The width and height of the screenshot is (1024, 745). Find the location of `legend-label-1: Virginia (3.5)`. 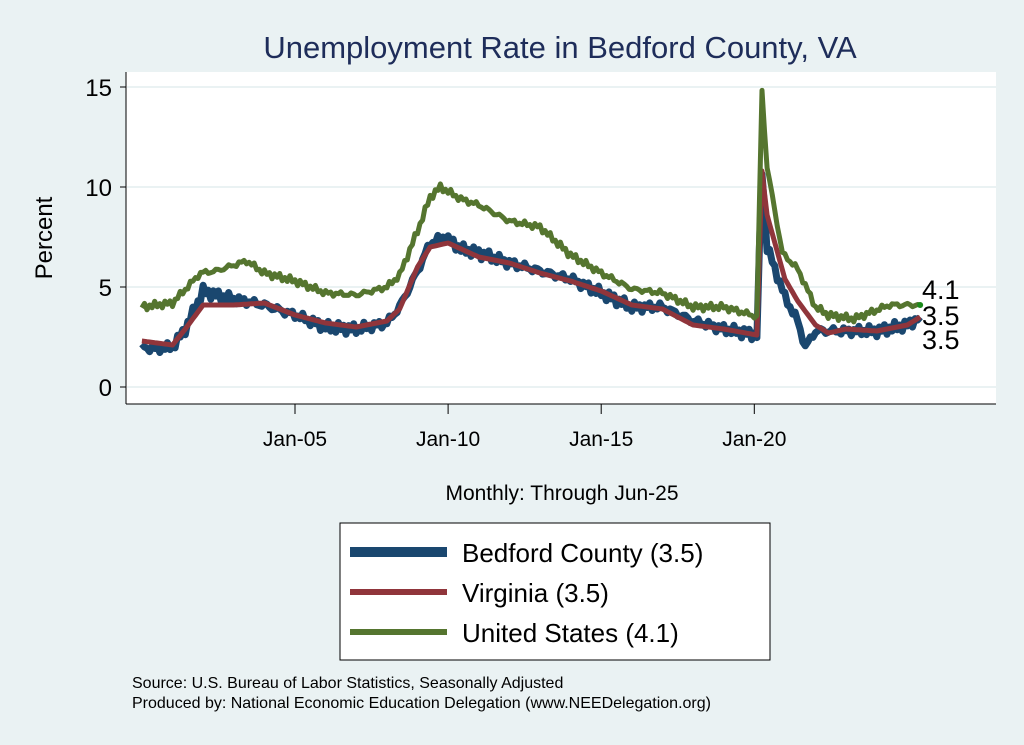

legend-label-1: Virginia (3.5) is located at coordinates (535, 593).